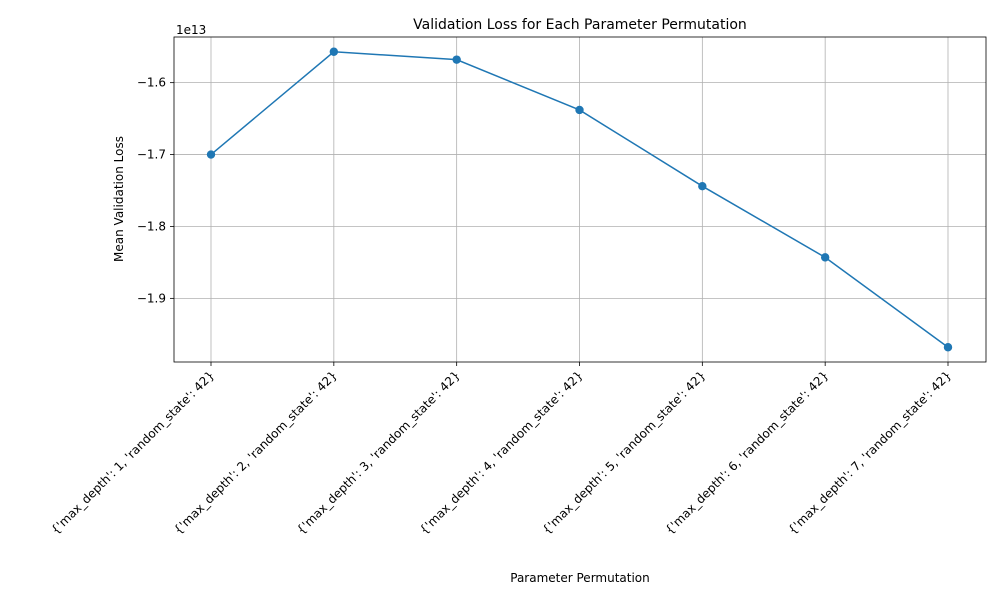 The height and width of the screenshot is (604, 1000). I want to click on x-axis-label: Parameter Permutation, so click(580, 578).